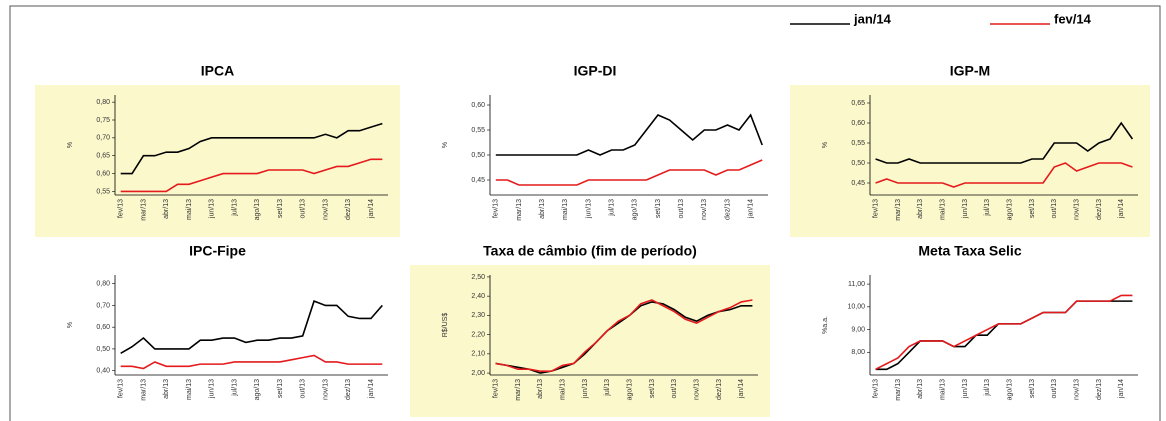  I want to click on chart-title: Taxa de câmbio (fim de período), so click(590, 251).